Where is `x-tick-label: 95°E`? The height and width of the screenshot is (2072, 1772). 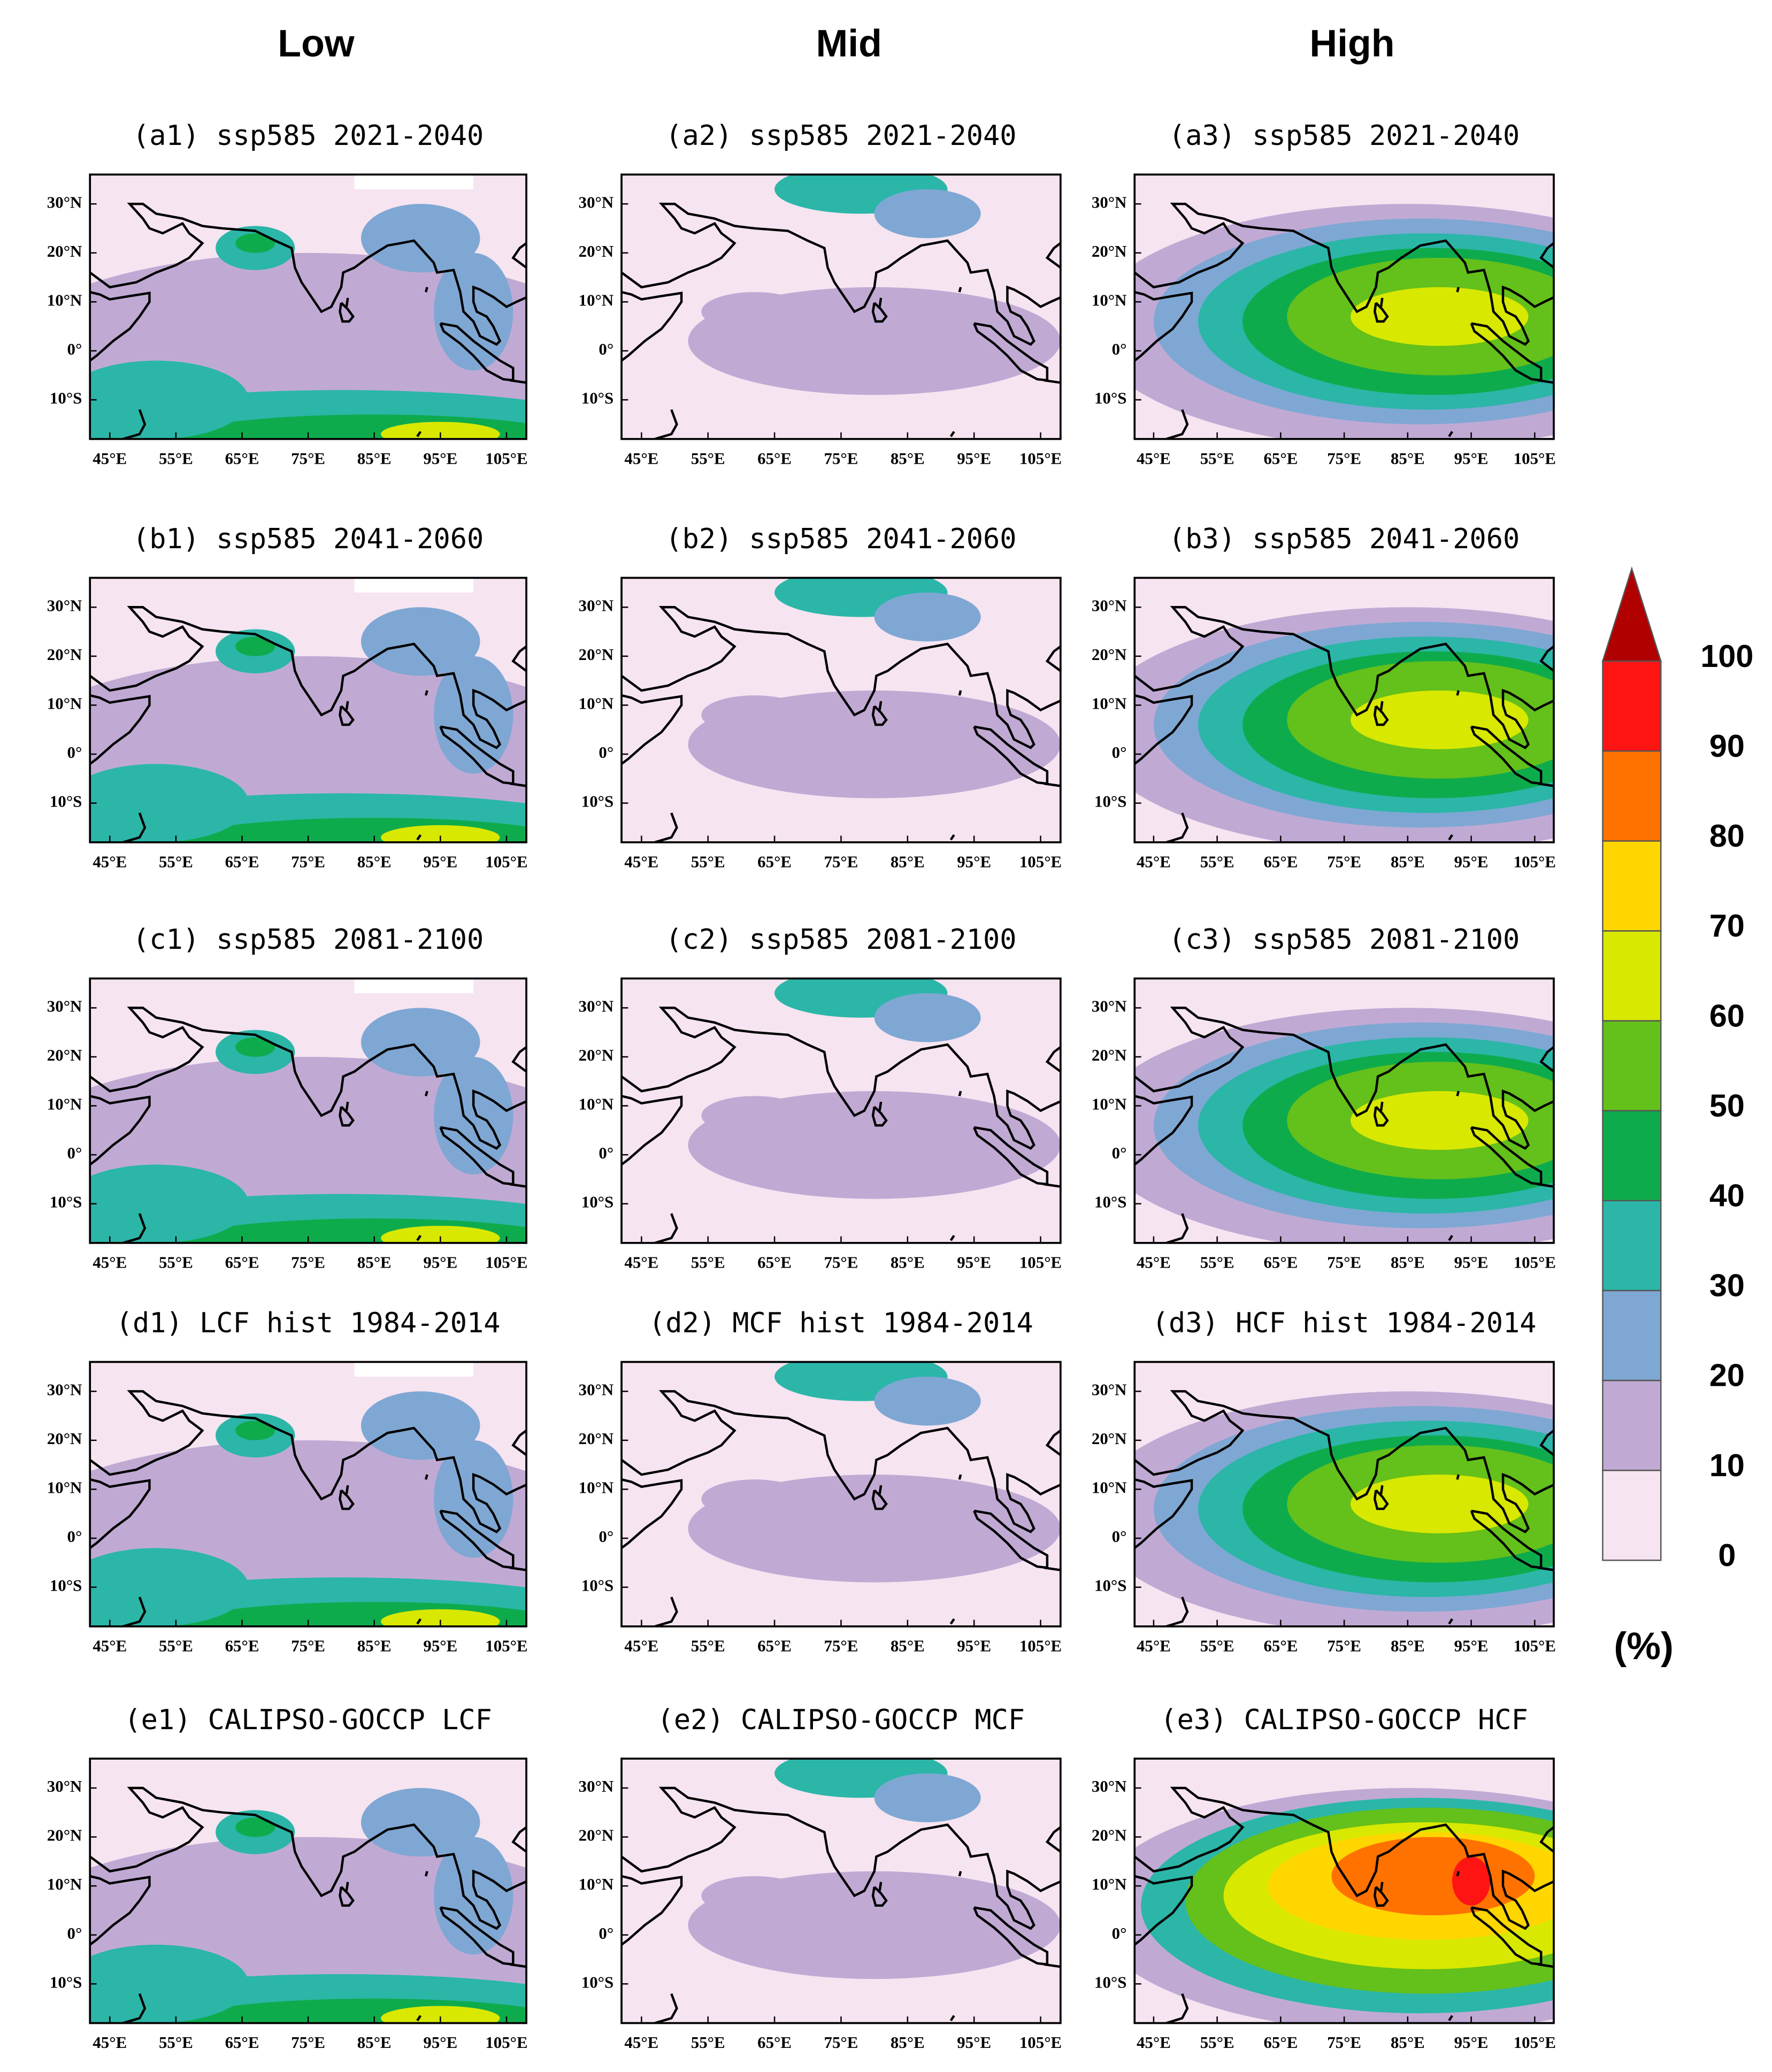 x-tick-label: 95°E is located at coordinates (974, 1262).